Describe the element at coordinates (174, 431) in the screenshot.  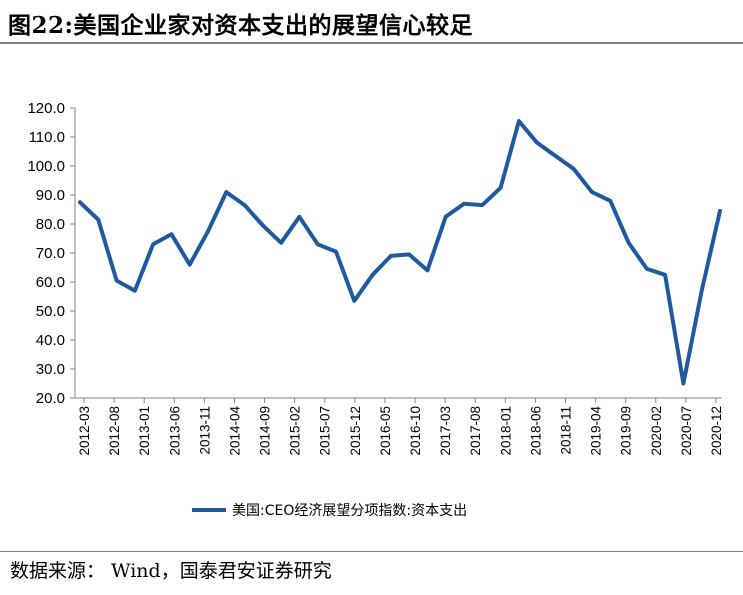
I see `x-tick-label: 2013-06` at that location.